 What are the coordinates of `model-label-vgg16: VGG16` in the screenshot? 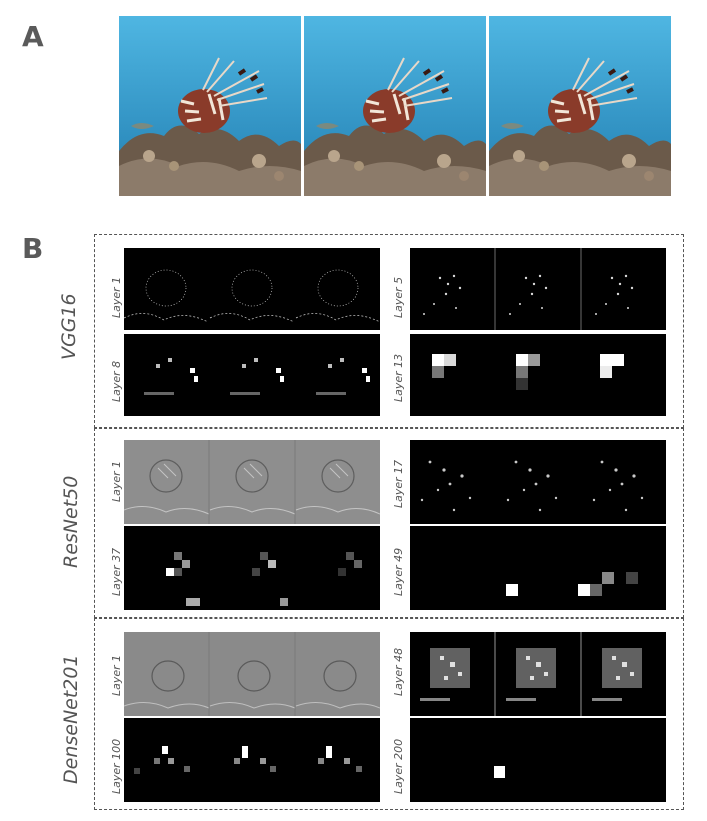 It's located at (69, 326).